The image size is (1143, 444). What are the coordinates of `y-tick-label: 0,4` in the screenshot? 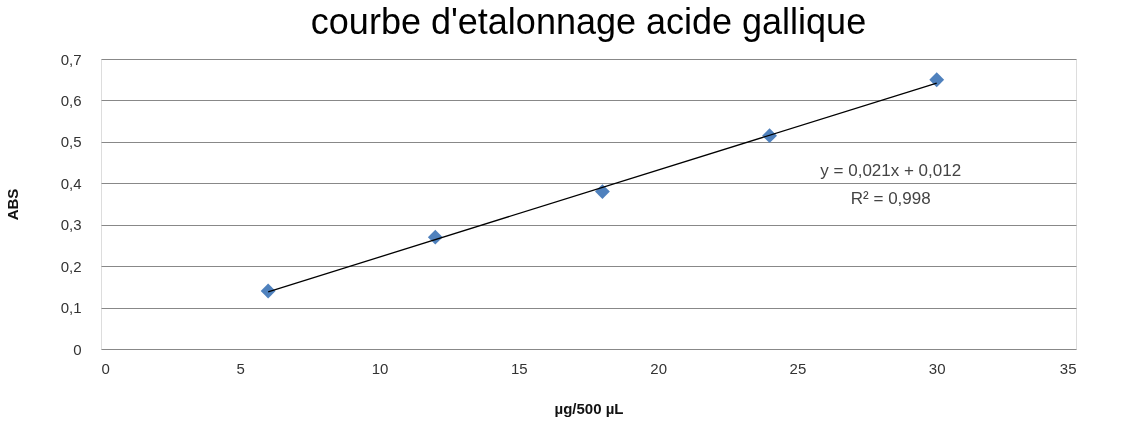 It's located at (71, 183).